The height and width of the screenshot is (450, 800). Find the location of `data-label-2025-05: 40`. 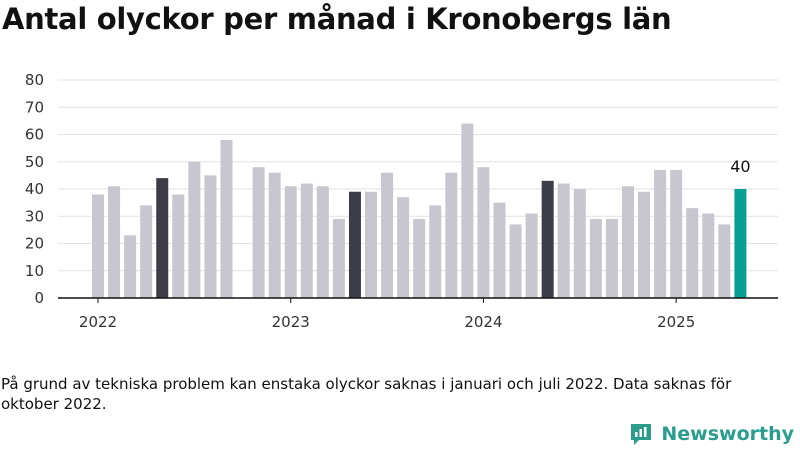

data-label-2025-05: 40 is located at coordinates (740, 166).